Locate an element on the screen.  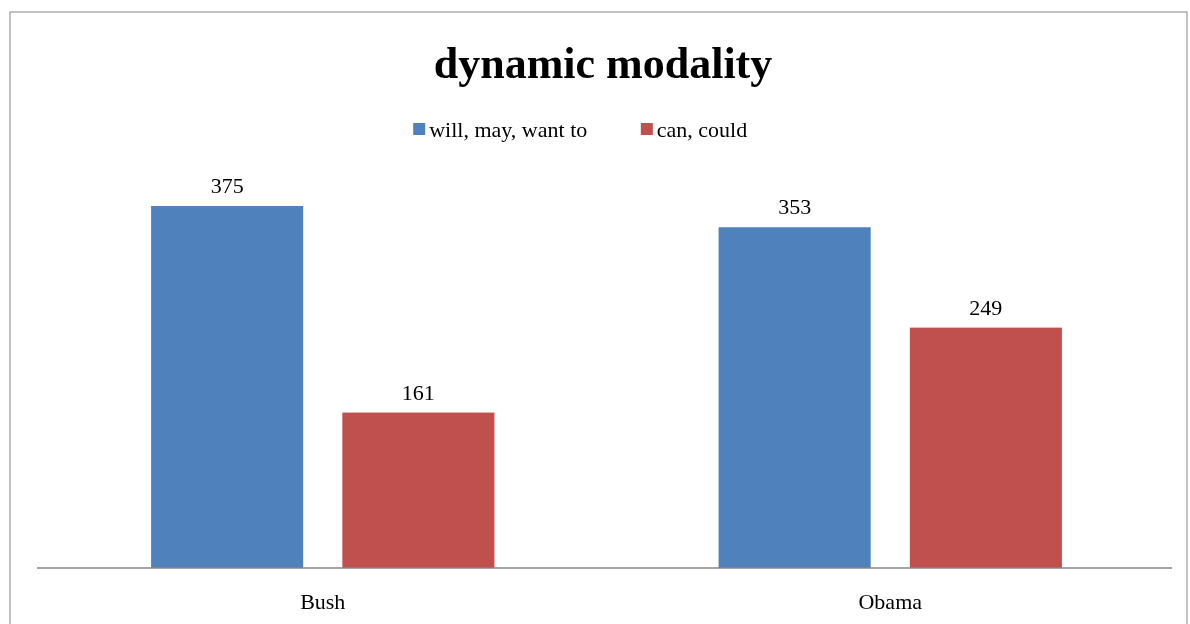
legend-label: will, may, want to is located at coordinates (508, 129).